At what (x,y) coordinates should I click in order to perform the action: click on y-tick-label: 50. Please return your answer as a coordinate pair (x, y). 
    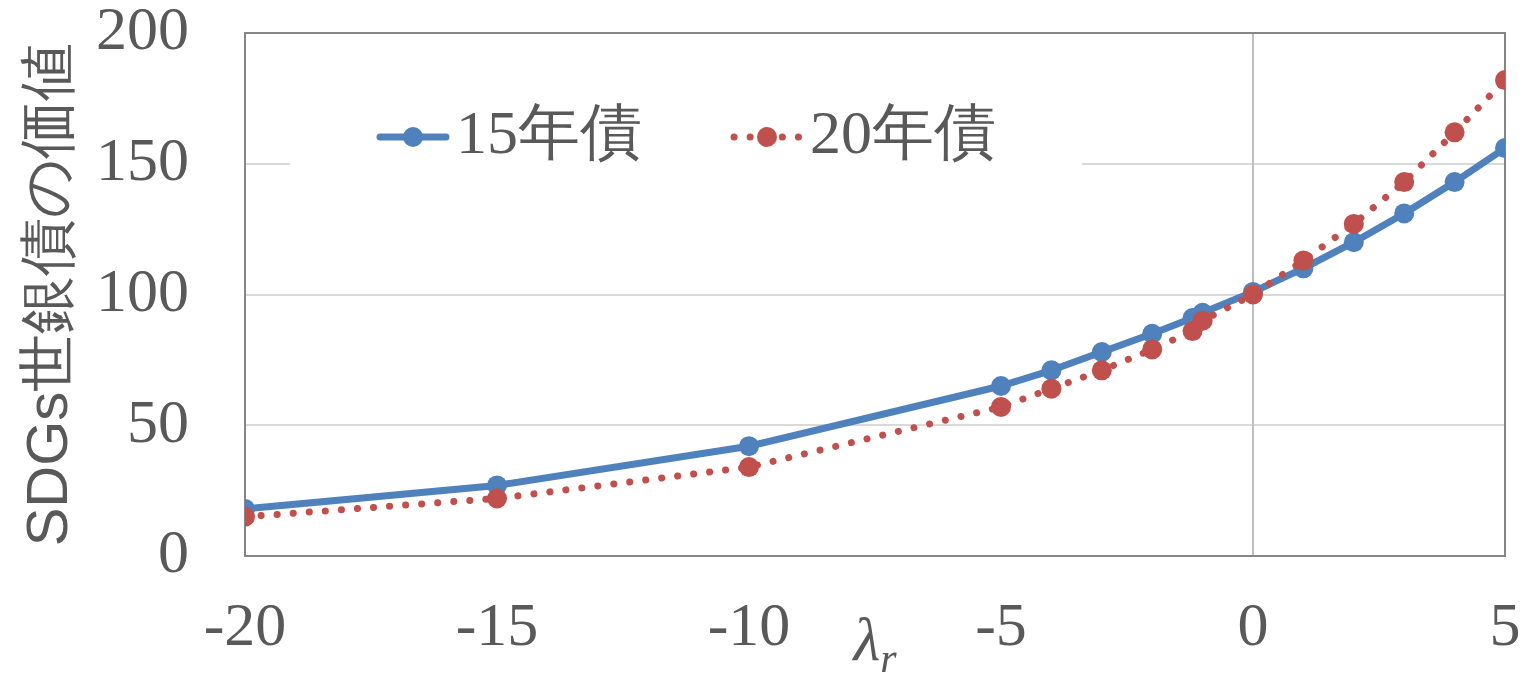
    Looking at the image, I should click on (158, 420).